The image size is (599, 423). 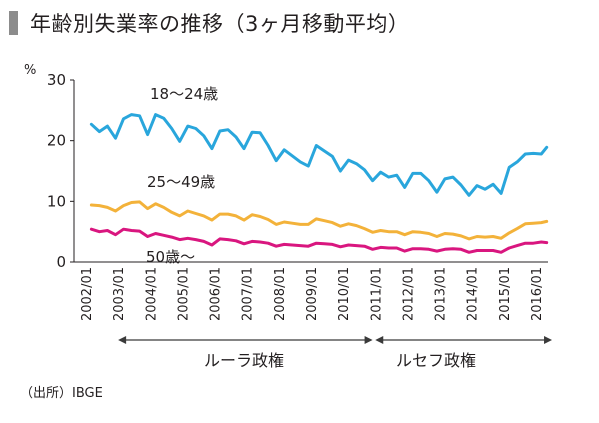 What do you see at coordinates (122, 340) in the screenshot?
I see `era-lula-arrow-left-head` at bounding box center [122, 340].